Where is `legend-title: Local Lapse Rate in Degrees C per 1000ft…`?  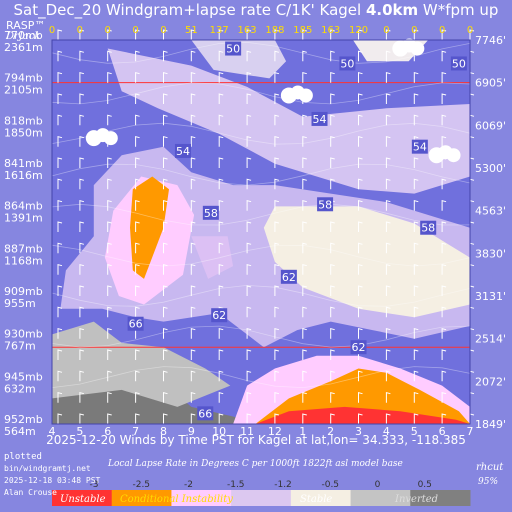
legend-title: Local Lapse Rate in Degrees C per 1000ft… is located at coordinates (255, 464).